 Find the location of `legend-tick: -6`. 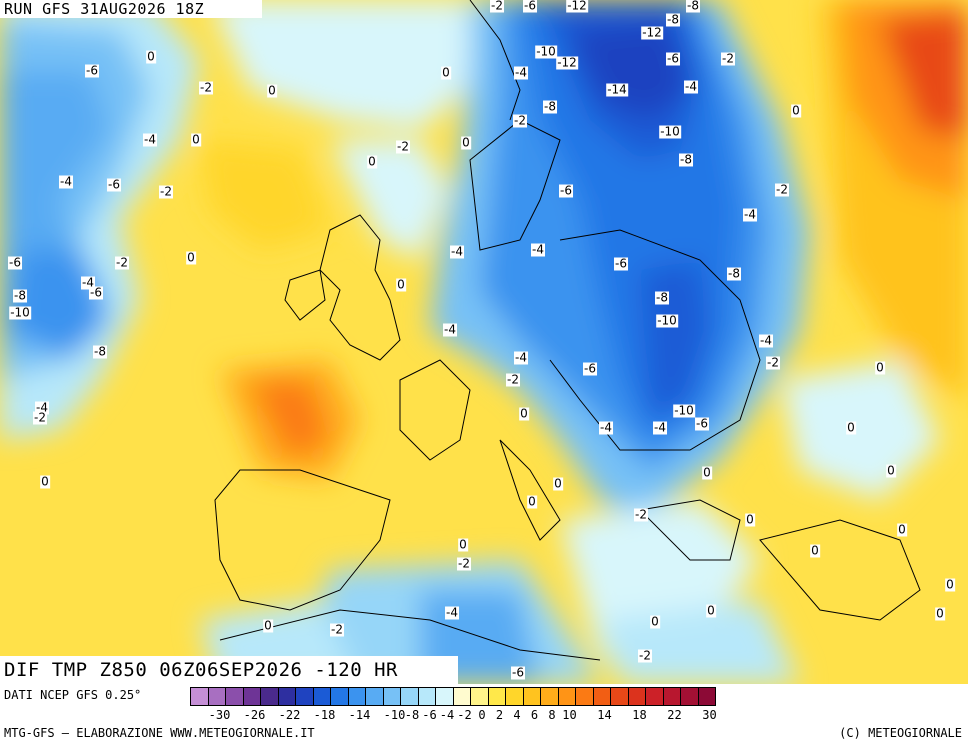

legend-tick: -6 is located at coordinates (429, 715).